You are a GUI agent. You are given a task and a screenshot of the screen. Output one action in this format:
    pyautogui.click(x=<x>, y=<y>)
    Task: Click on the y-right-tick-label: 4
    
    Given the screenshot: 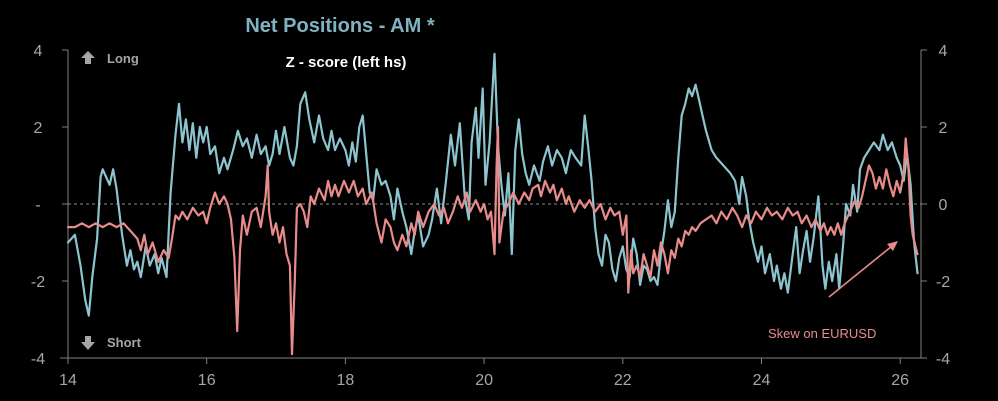 What is the action you would take?
    pyautogui.click(x=943, y=51)
    